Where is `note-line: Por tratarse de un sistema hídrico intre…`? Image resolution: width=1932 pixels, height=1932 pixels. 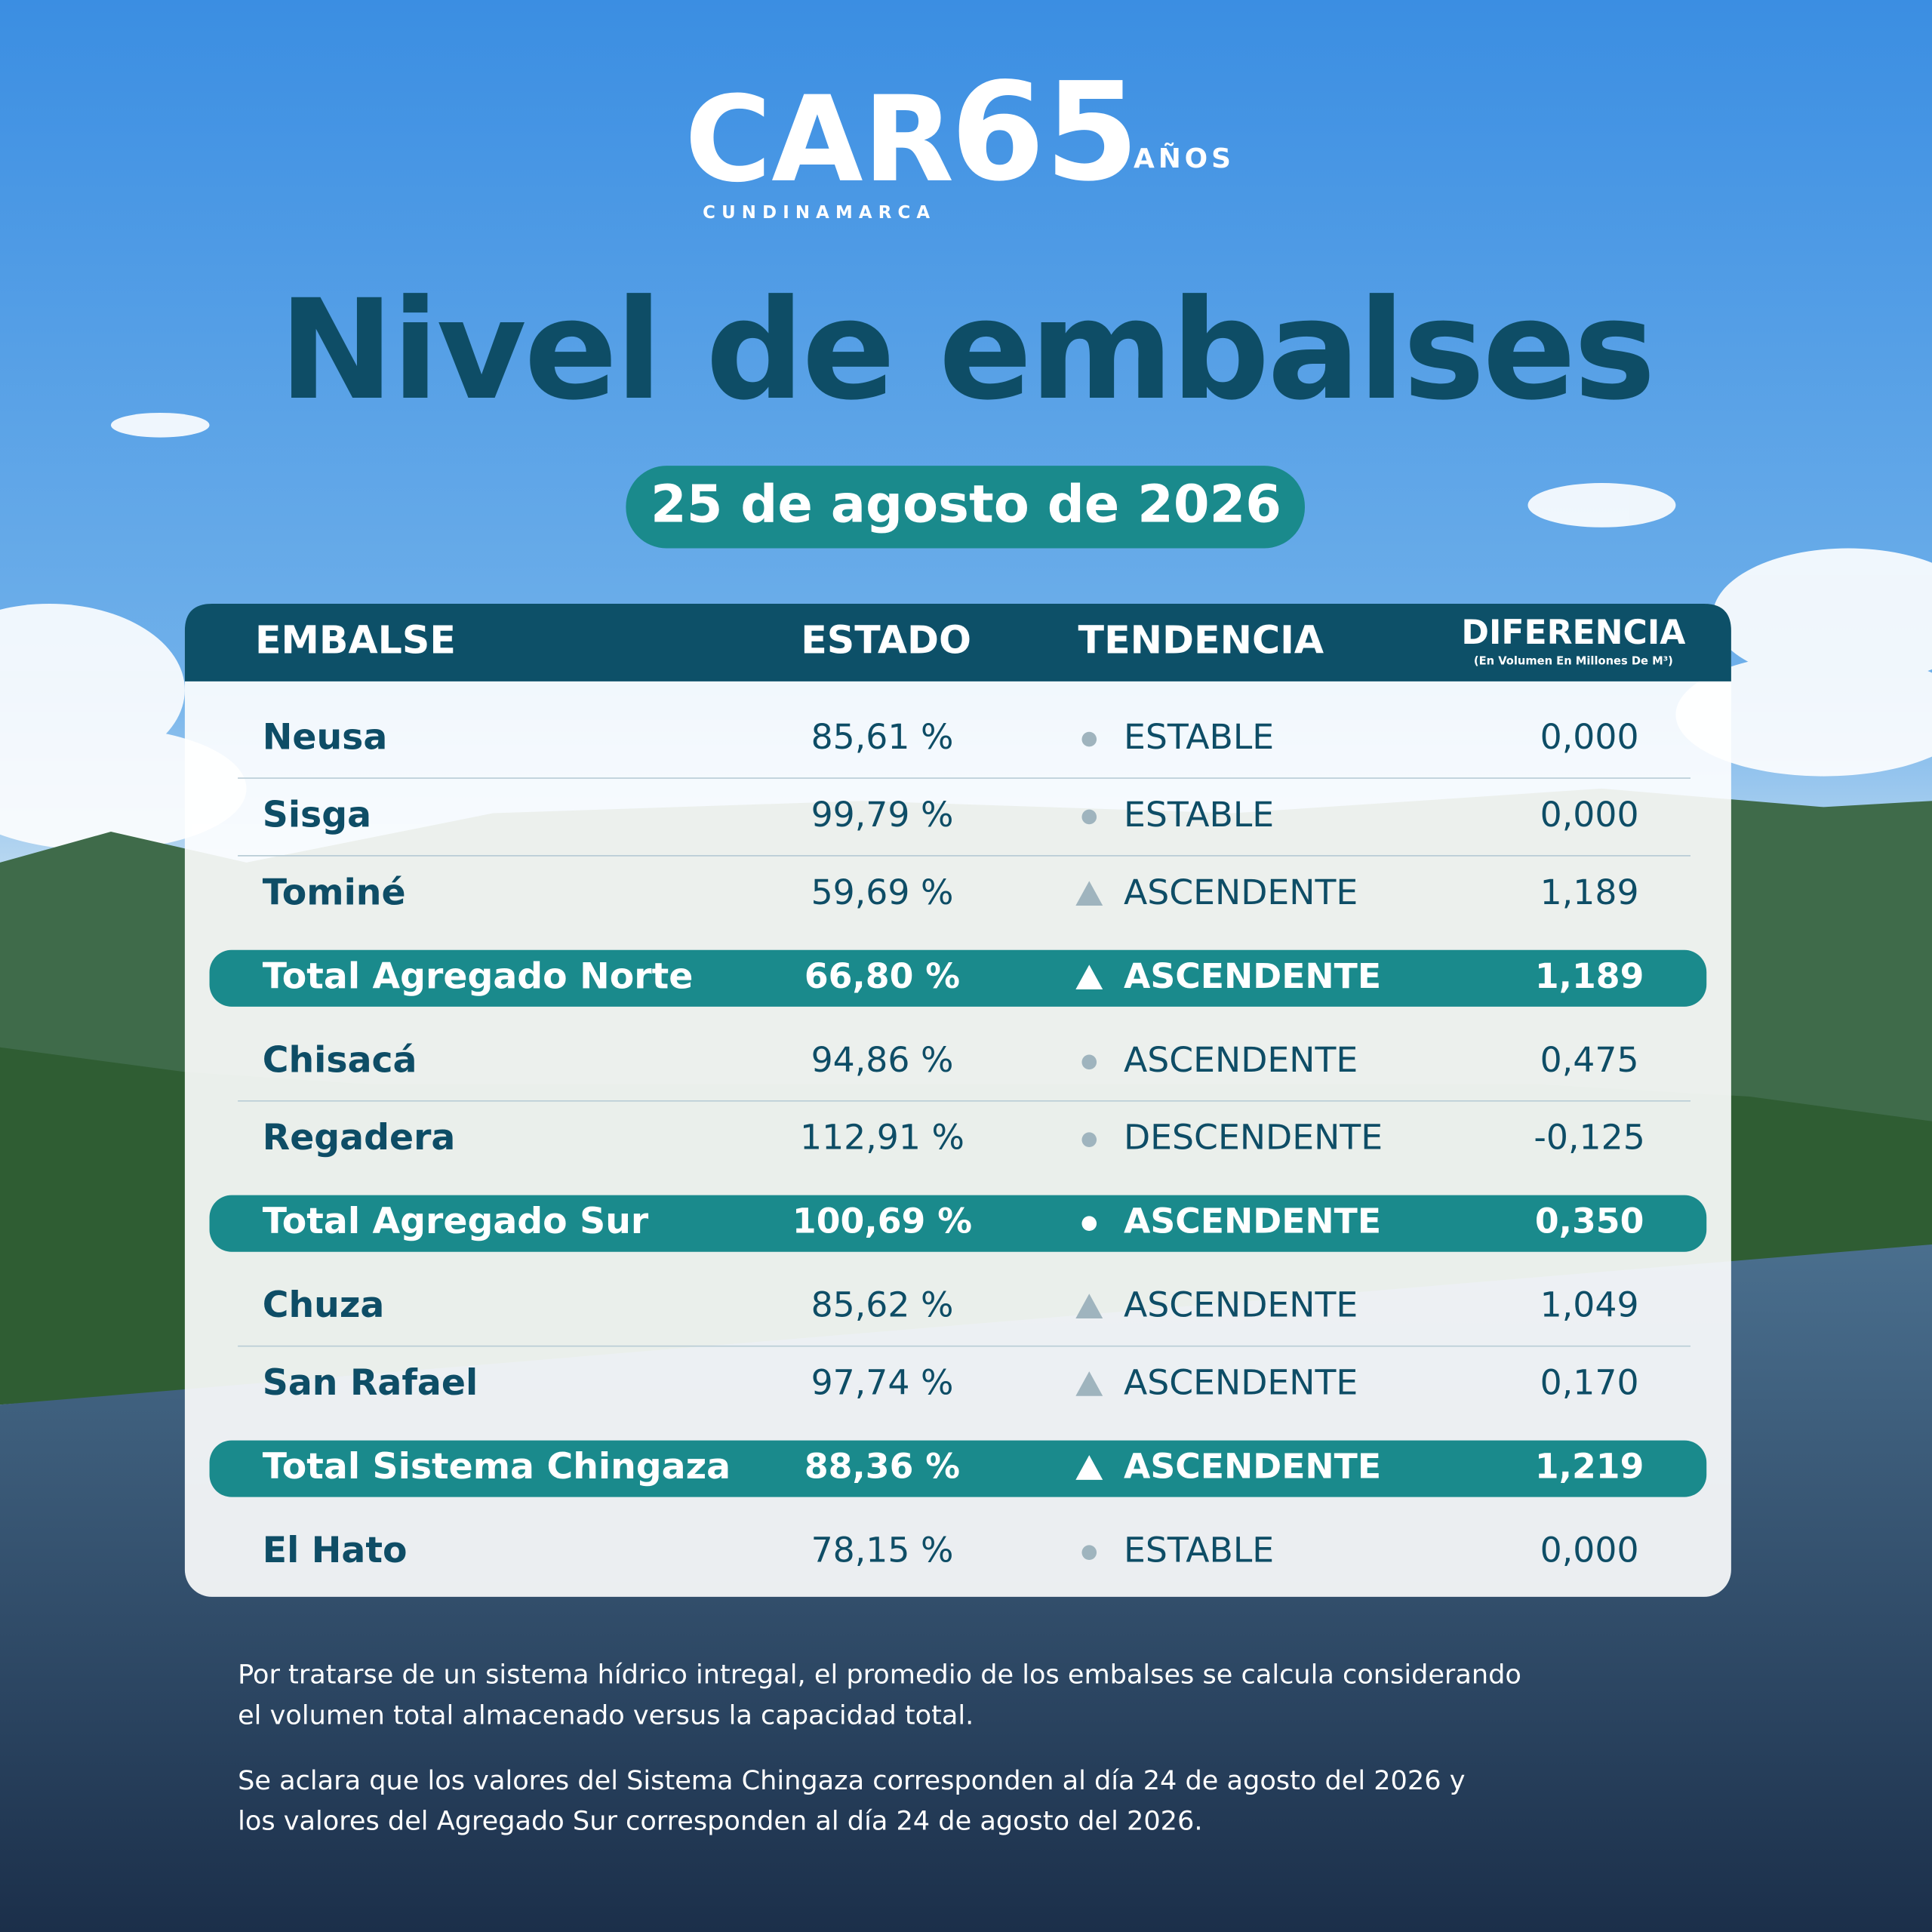
note-line: Por tratarse de un sistema hídrico intre… is located at coordinates (879, 1674).